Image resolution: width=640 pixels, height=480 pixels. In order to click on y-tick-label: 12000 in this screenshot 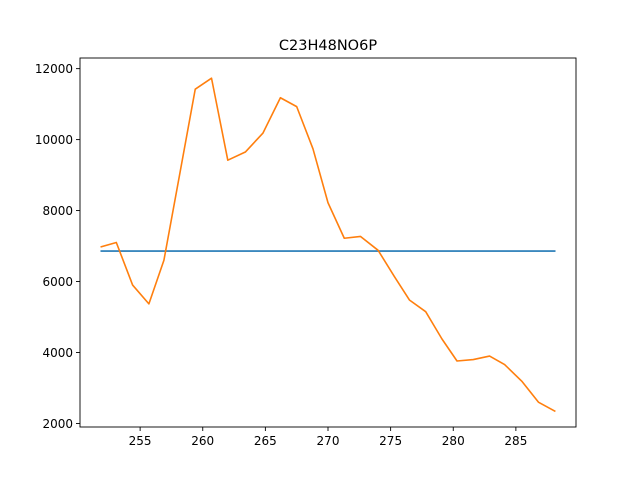, I will do `click(54, 69)`.